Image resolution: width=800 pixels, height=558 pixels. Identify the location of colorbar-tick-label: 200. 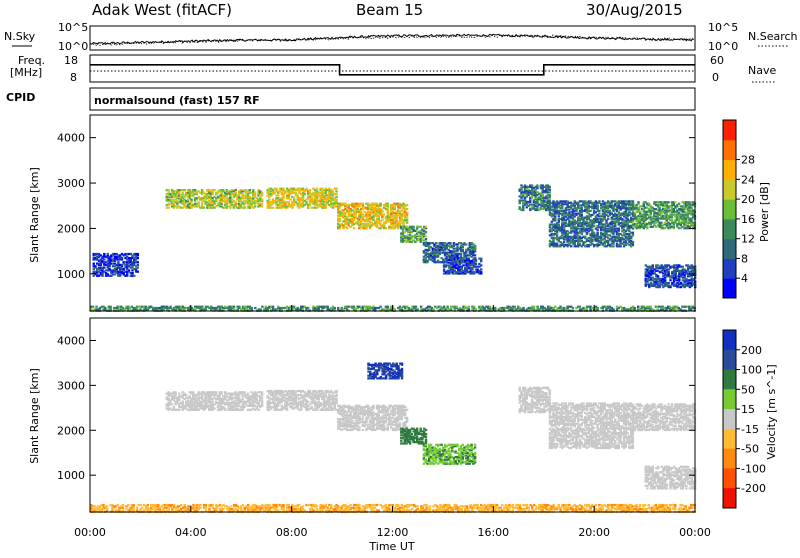
(751, 350).